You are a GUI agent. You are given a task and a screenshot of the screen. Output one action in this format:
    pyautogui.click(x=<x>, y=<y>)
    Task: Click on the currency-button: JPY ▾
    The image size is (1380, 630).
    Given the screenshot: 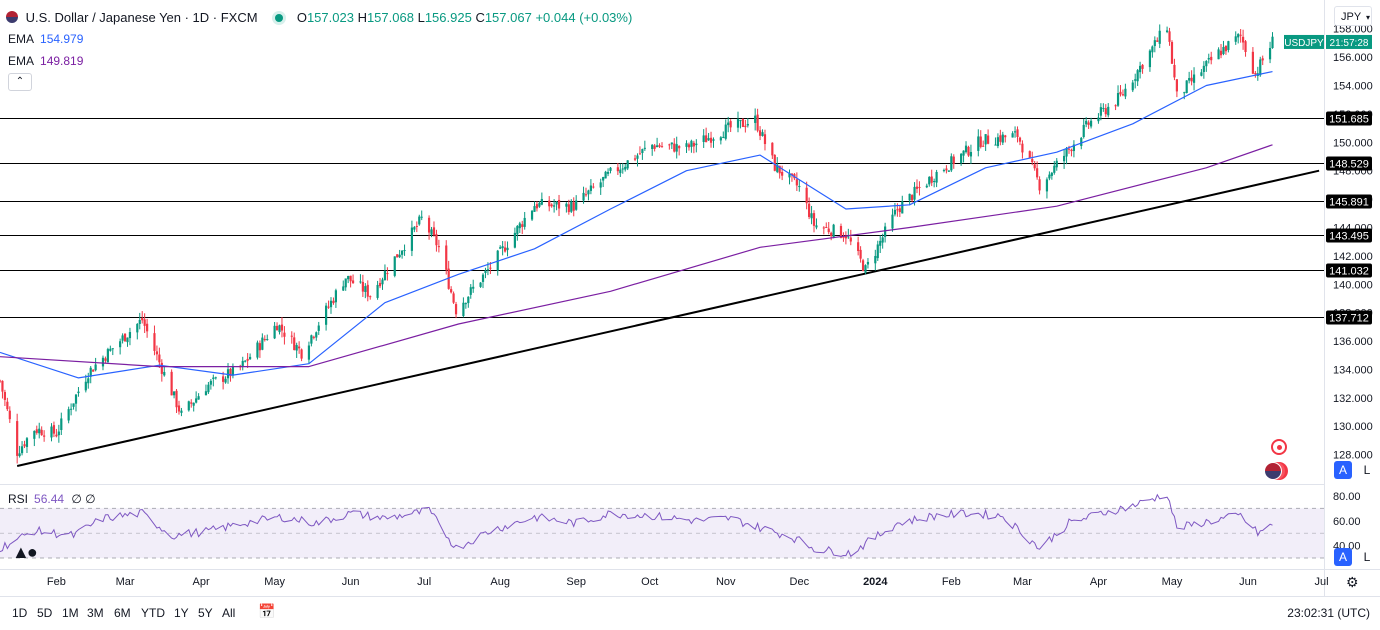 What is the action you would take?
    pyautogui.click(x=1353, y=16)
    